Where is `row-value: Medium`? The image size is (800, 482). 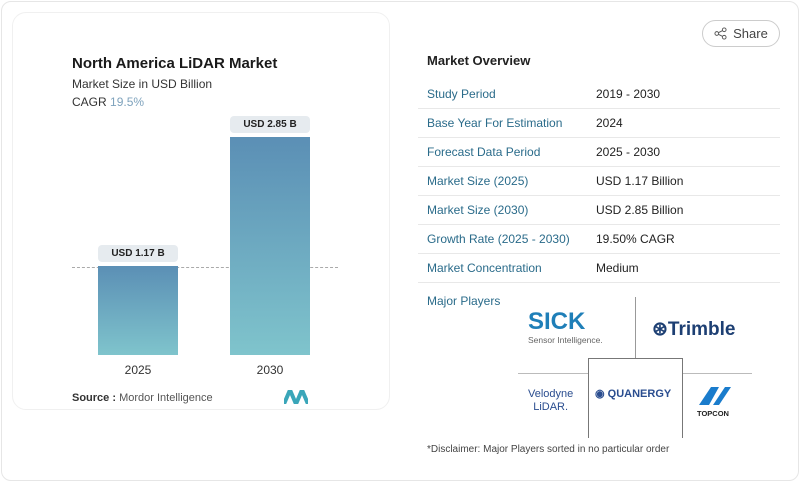
row-value: Medium is located at coordinates (617, 268).